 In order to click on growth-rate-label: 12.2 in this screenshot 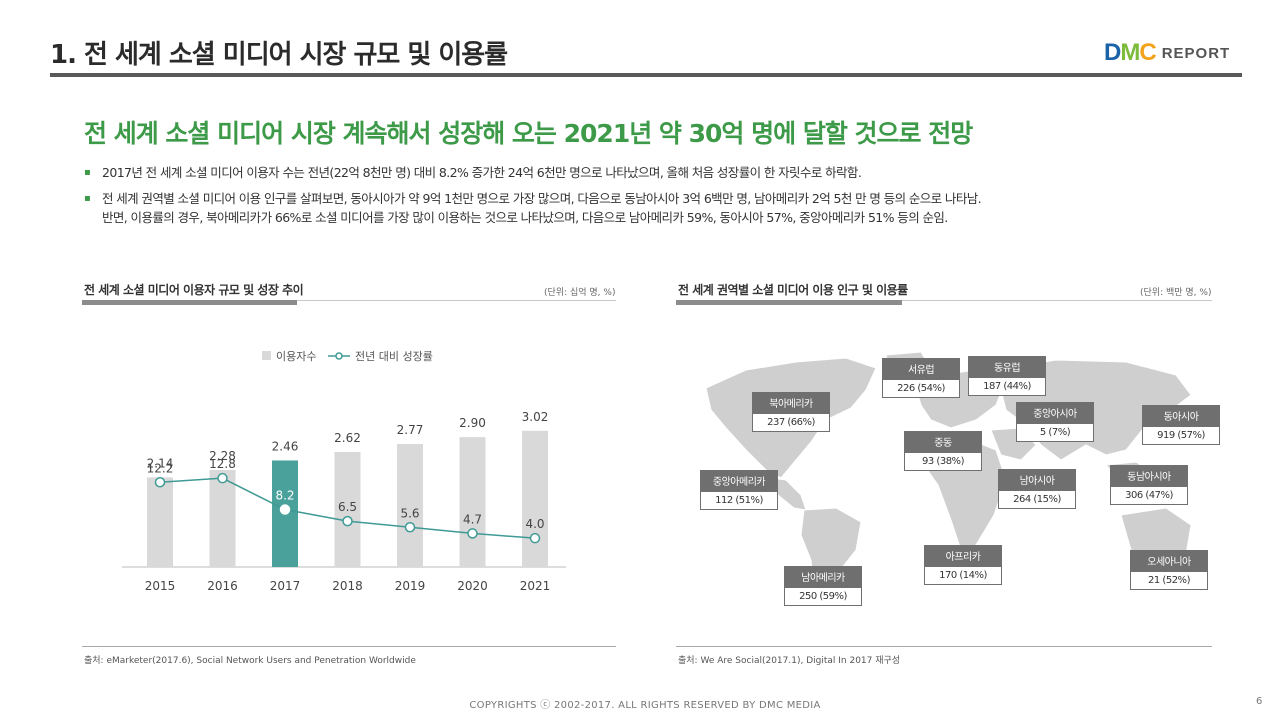, I will do `click(160, 468)`.